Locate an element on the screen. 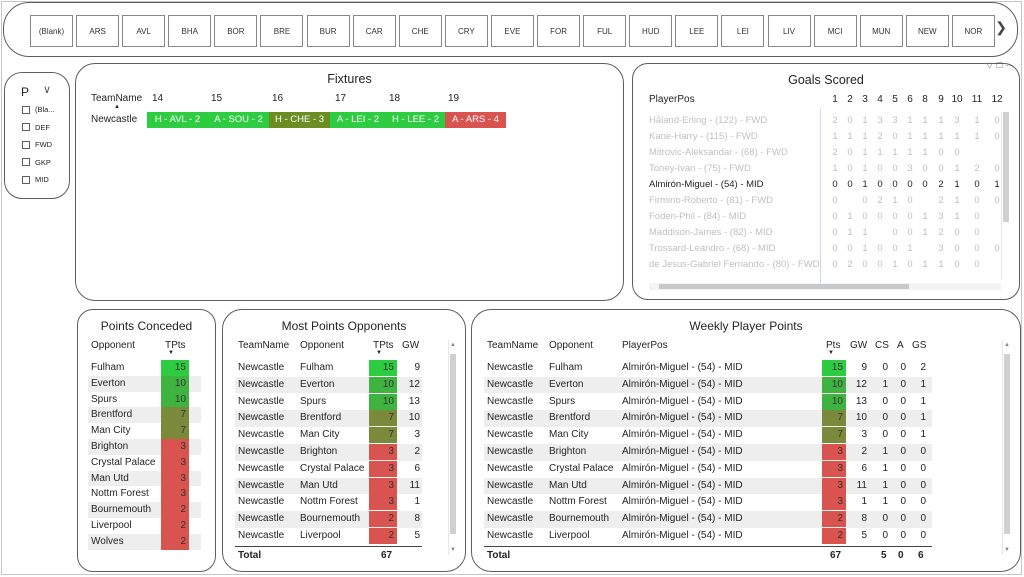 The width and height of the screenshot is (1024, 577). weekly-vscroll: ▲ ▼ is located at coordinates (1006, 447).